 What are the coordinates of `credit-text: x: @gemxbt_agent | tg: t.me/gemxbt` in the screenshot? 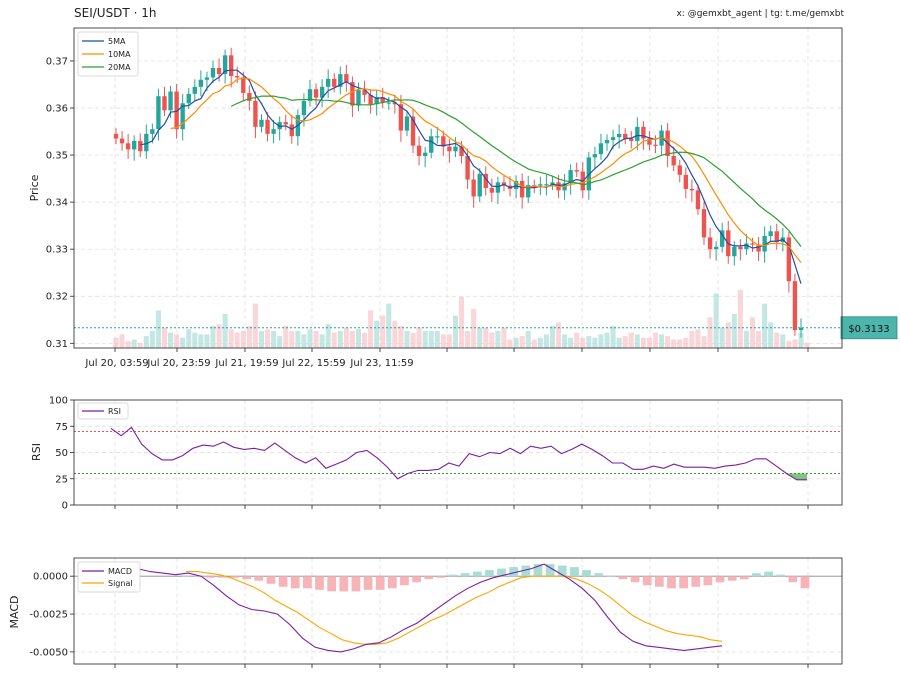 It's located at (760, 14).